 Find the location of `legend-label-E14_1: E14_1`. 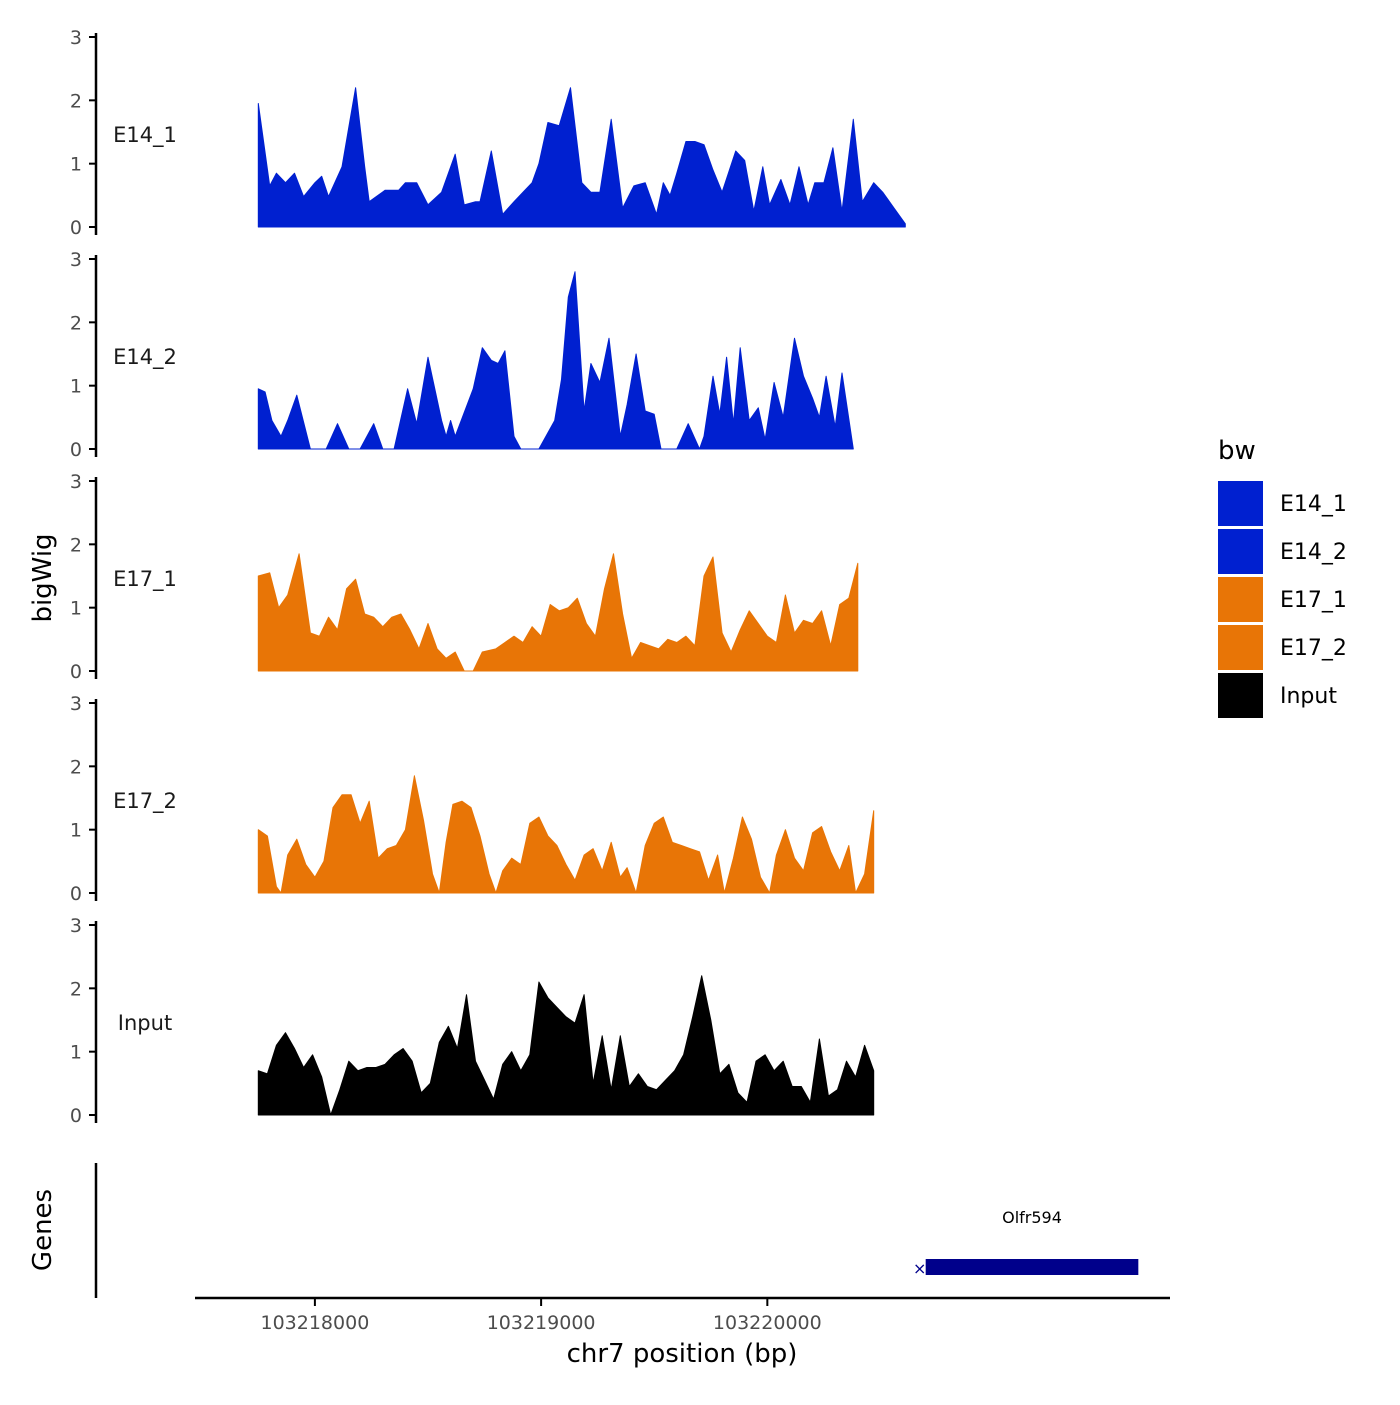

legend-label-E14_1: E14_1 is located at coordinates (1313, 504).